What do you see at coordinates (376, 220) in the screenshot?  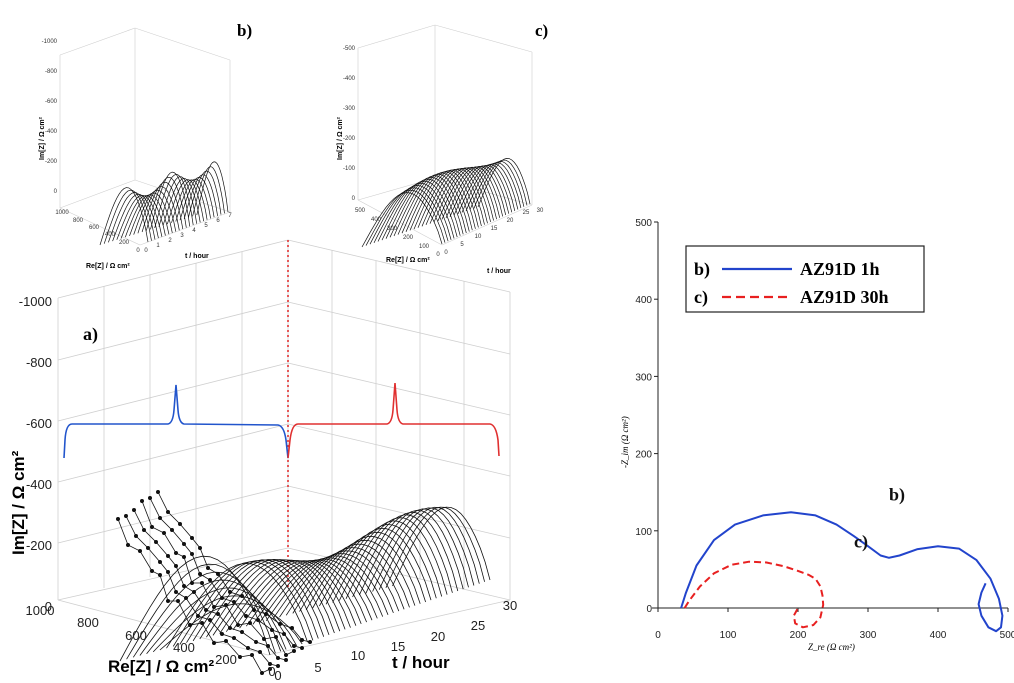 I see `panel-c-x-tick: 400` at bounding box center [376, 220].